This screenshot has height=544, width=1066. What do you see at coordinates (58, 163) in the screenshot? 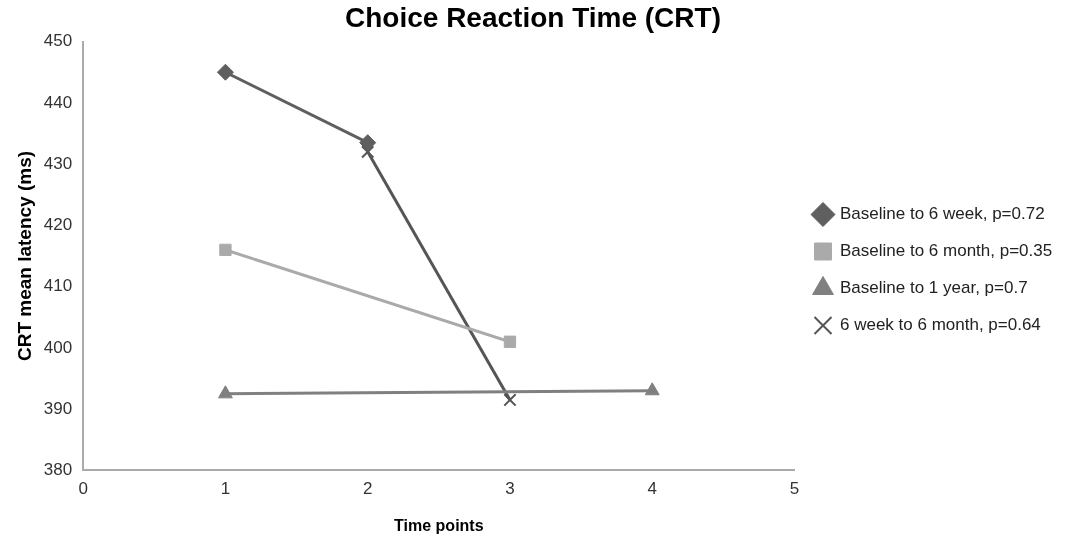
I see `y-tick-label: 430` at bounding box center [58, 163].